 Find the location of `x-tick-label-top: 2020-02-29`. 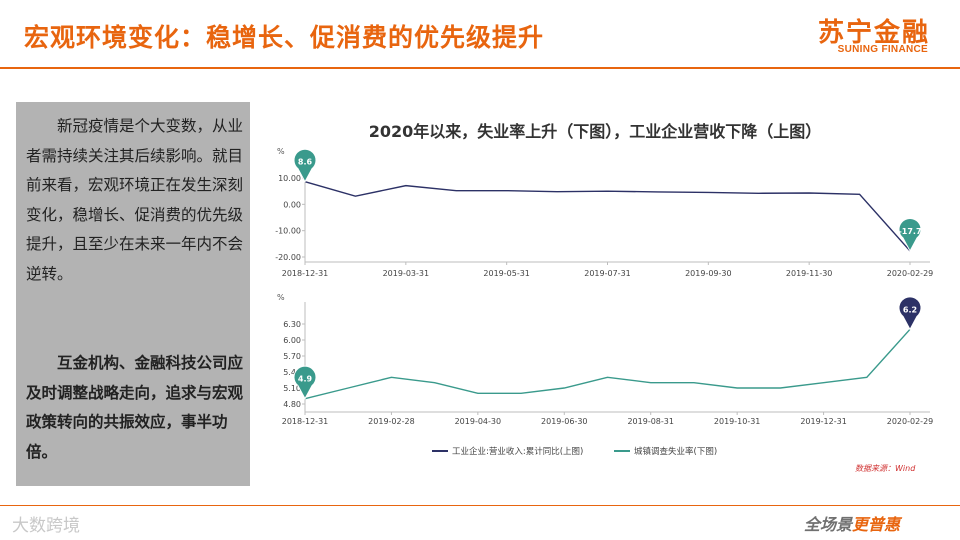

x-tick-label-top: 2020-02-29 is located at coordinates (910, 273).